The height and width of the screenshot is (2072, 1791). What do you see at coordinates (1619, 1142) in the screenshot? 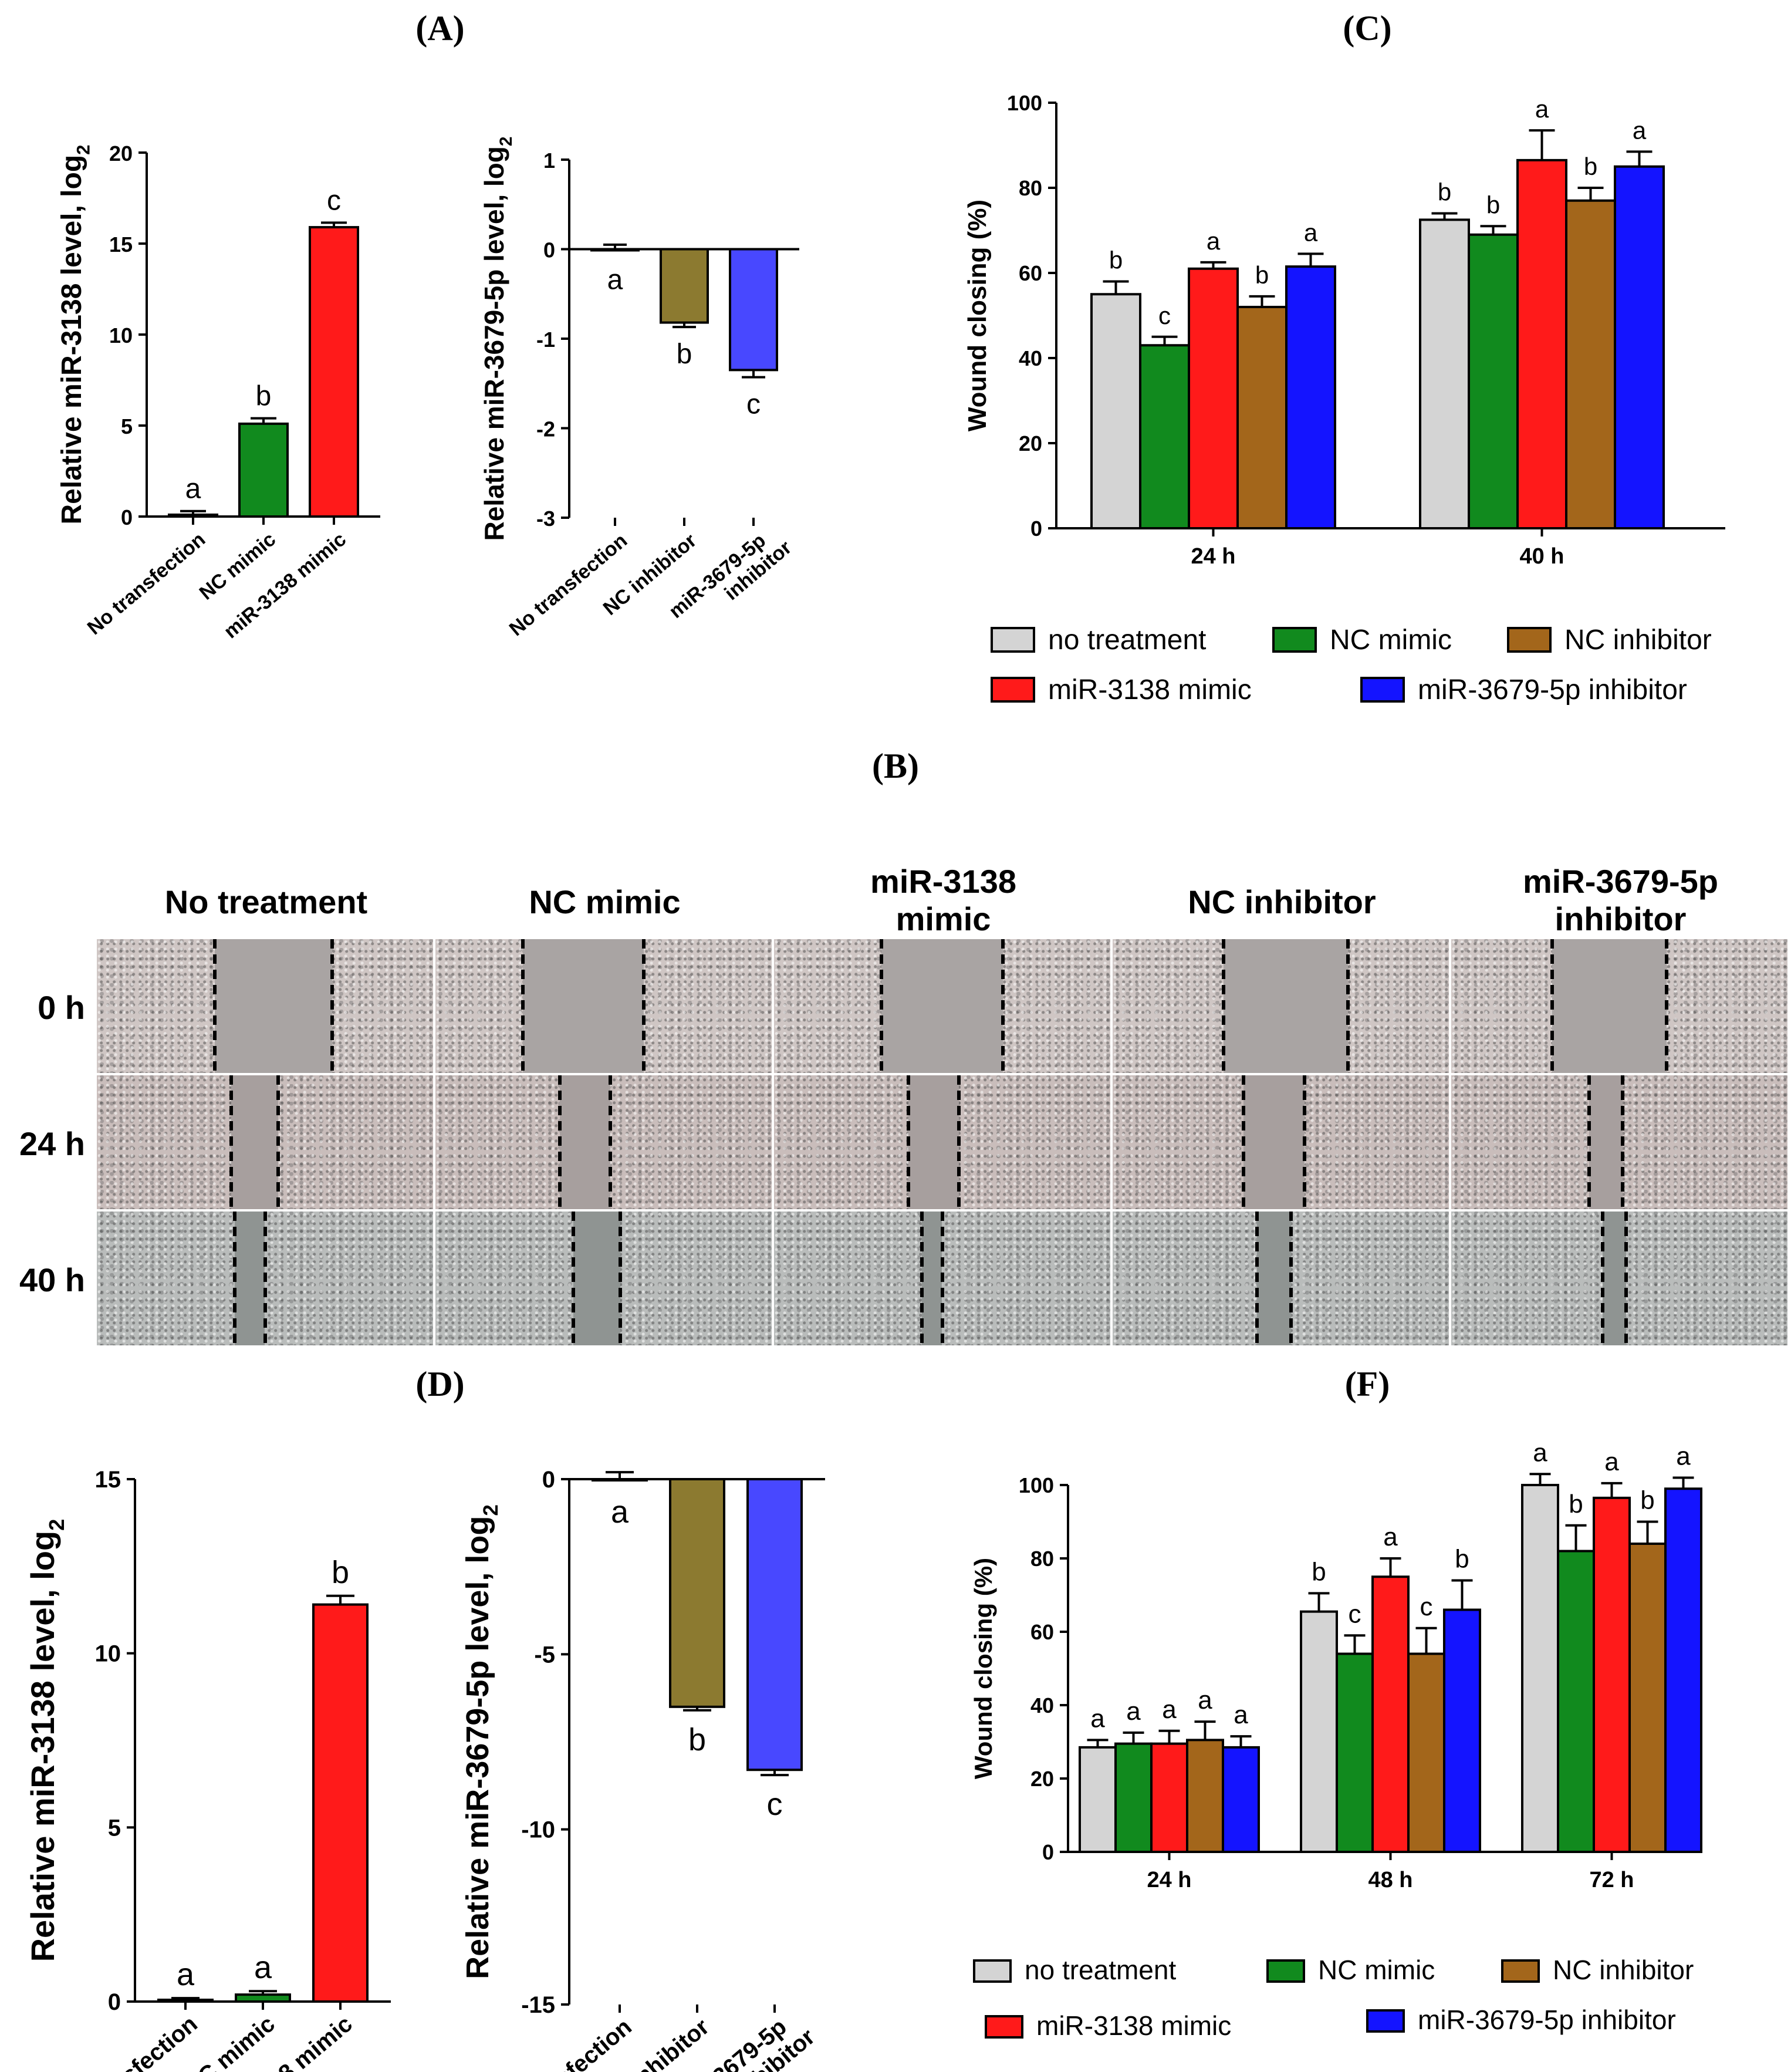
I see `micrograph-mir-3679-5p-inhibitor-24h` at bounding box center [1619, 1142].